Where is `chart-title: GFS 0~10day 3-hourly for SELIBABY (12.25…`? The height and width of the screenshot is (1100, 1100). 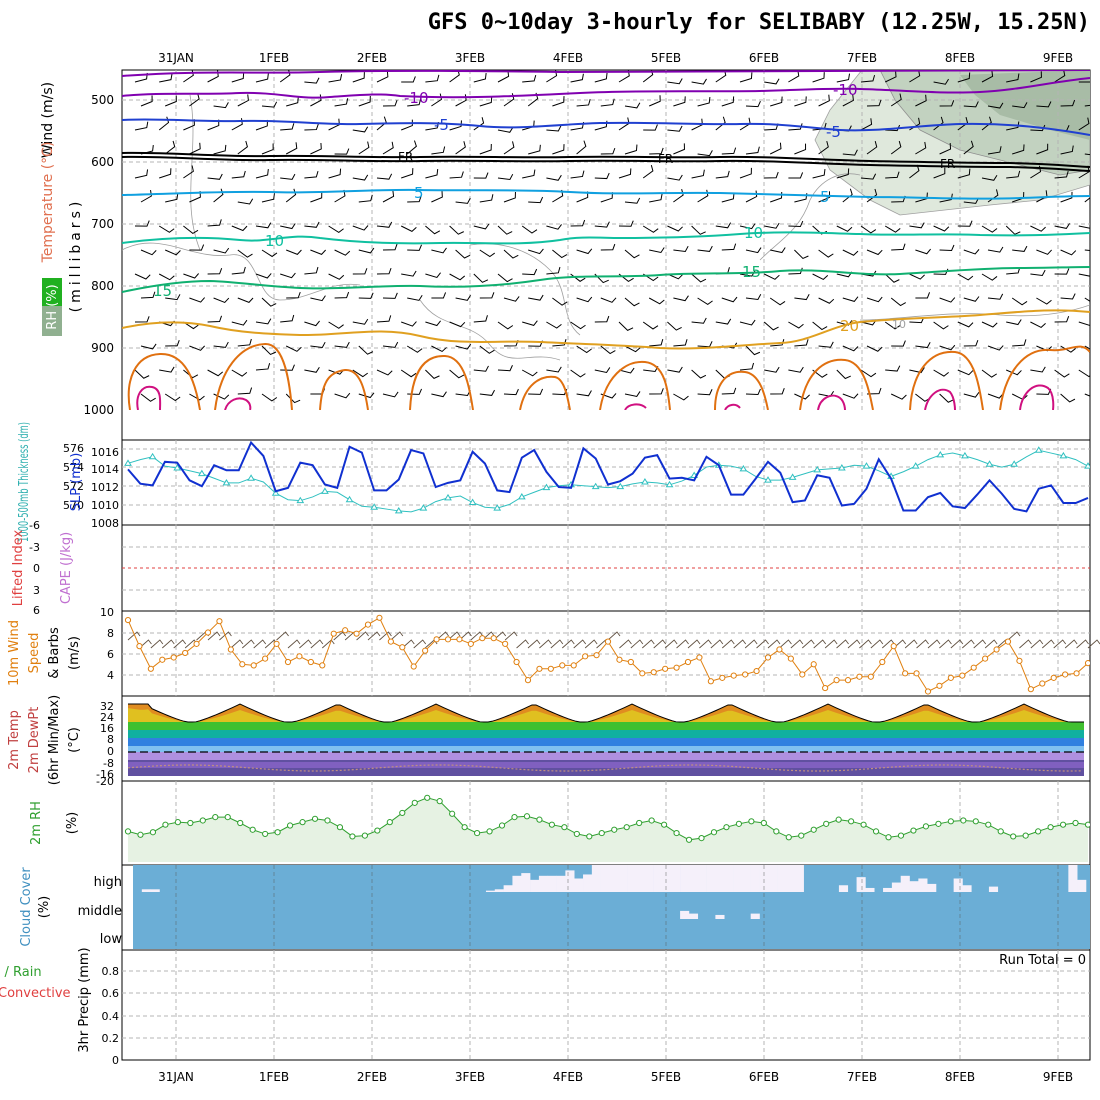 chart-title: GFS 0~10day 3-hourly for SELIBABY (12.25… is located at coordinates (758, 22).